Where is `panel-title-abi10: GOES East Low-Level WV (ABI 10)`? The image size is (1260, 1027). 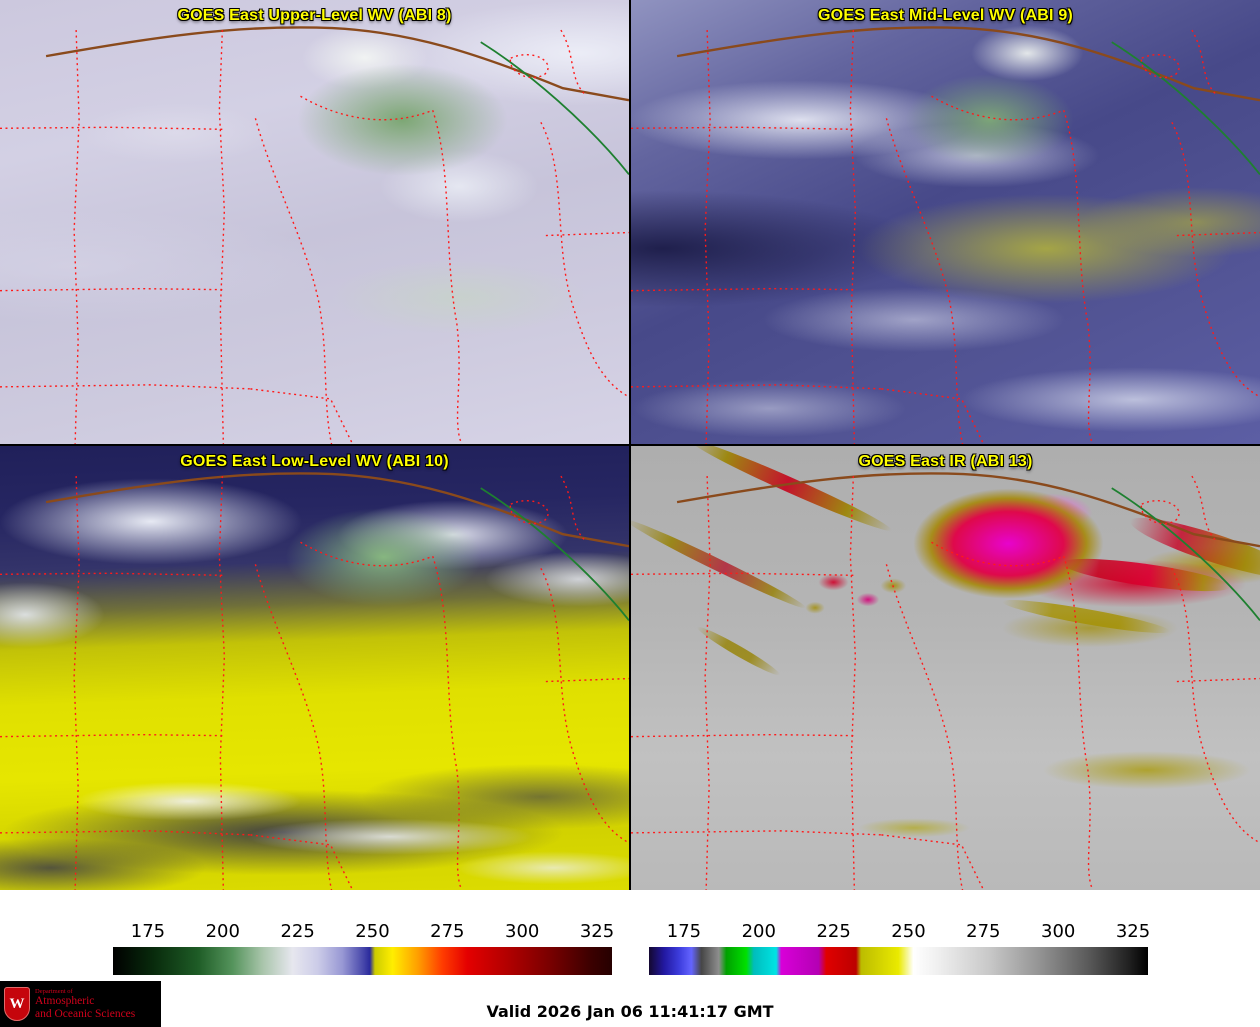
panel-title-abi10: GOES East Low-Level WV (ABI 10) is located at coordinates (314, 461).